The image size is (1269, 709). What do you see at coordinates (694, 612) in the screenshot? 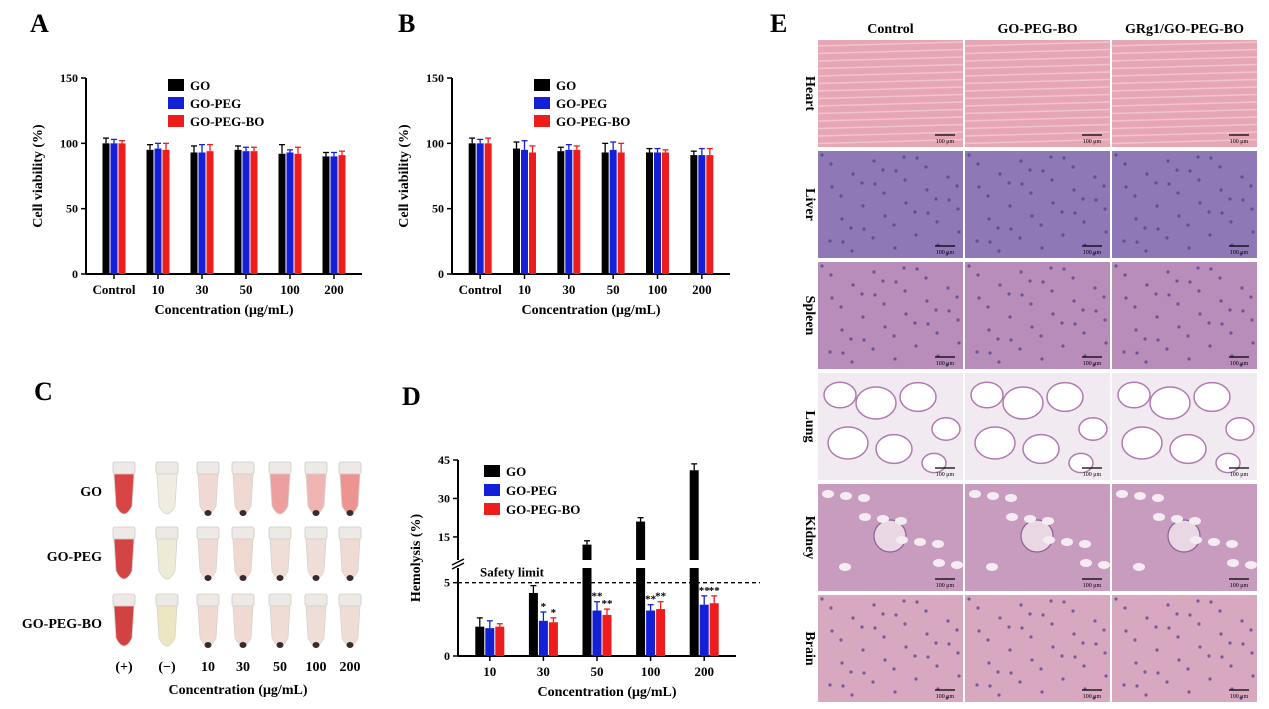
I see `bar-lower-segment` at bounding box center [694, 612].